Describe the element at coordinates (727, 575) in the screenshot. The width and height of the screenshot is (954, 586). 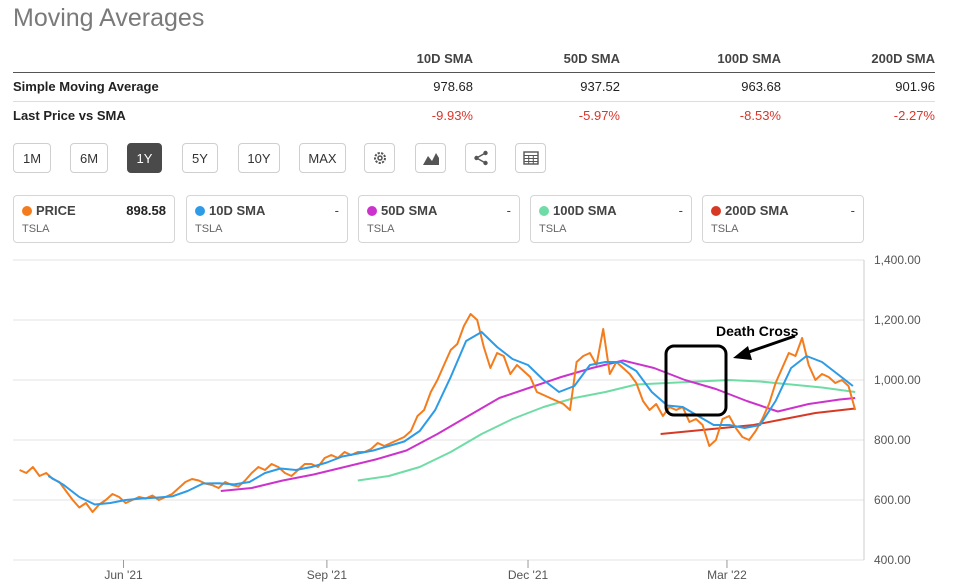
I see `x-tick-label: Mar '22` at that location.